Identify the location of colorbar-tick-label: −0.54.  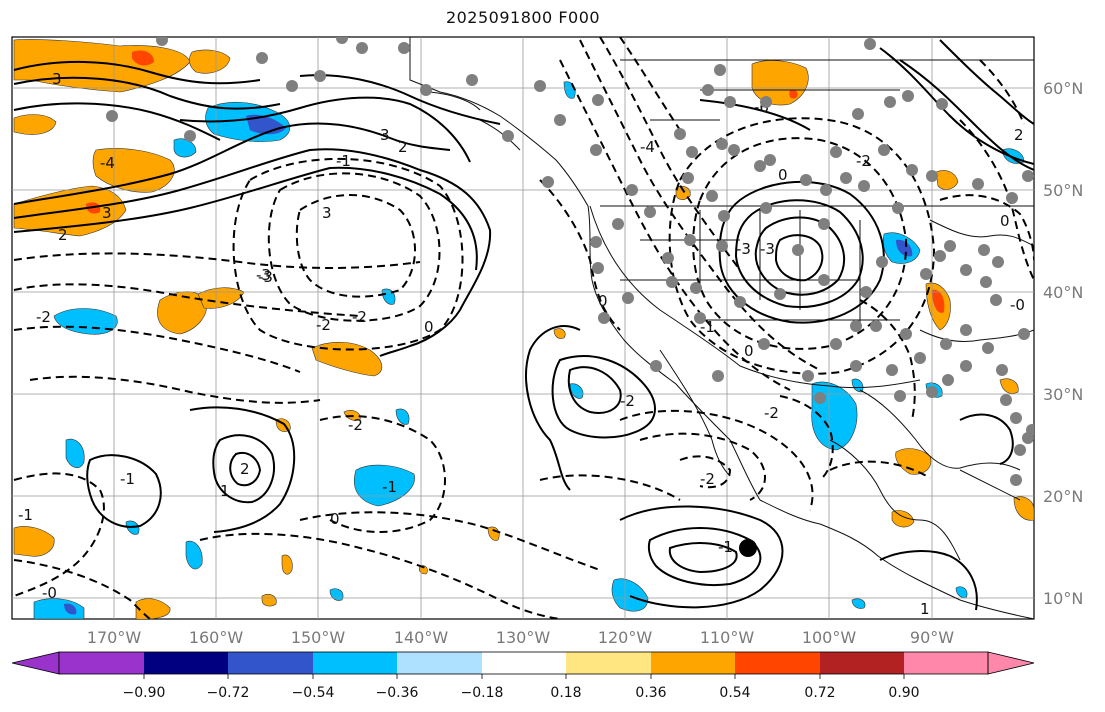
(313, 693).